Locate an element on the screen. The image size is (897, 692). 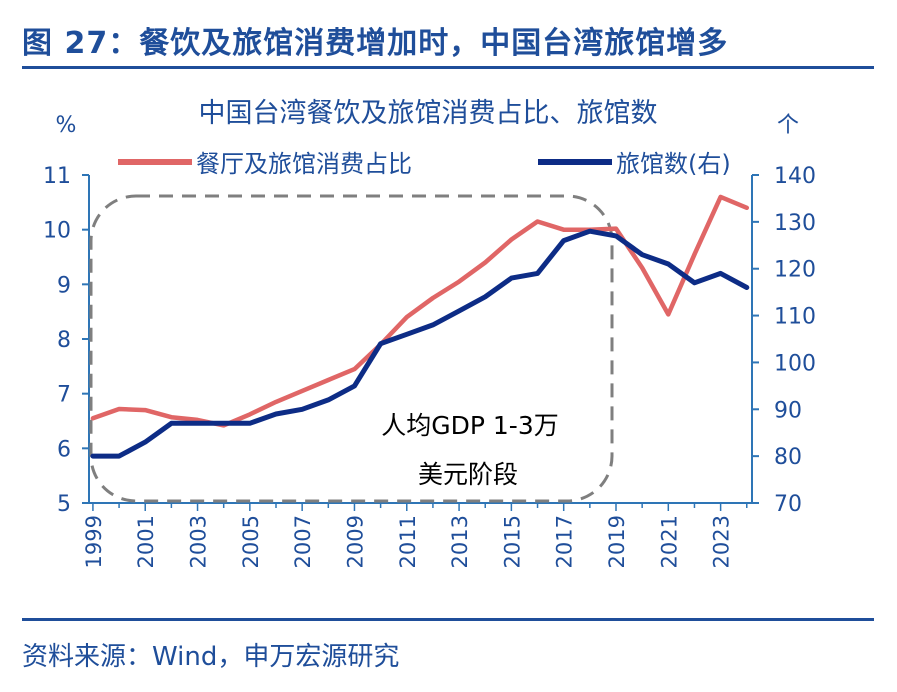
right-axis-tick-label: 140 is located at coordinates (795, 176).